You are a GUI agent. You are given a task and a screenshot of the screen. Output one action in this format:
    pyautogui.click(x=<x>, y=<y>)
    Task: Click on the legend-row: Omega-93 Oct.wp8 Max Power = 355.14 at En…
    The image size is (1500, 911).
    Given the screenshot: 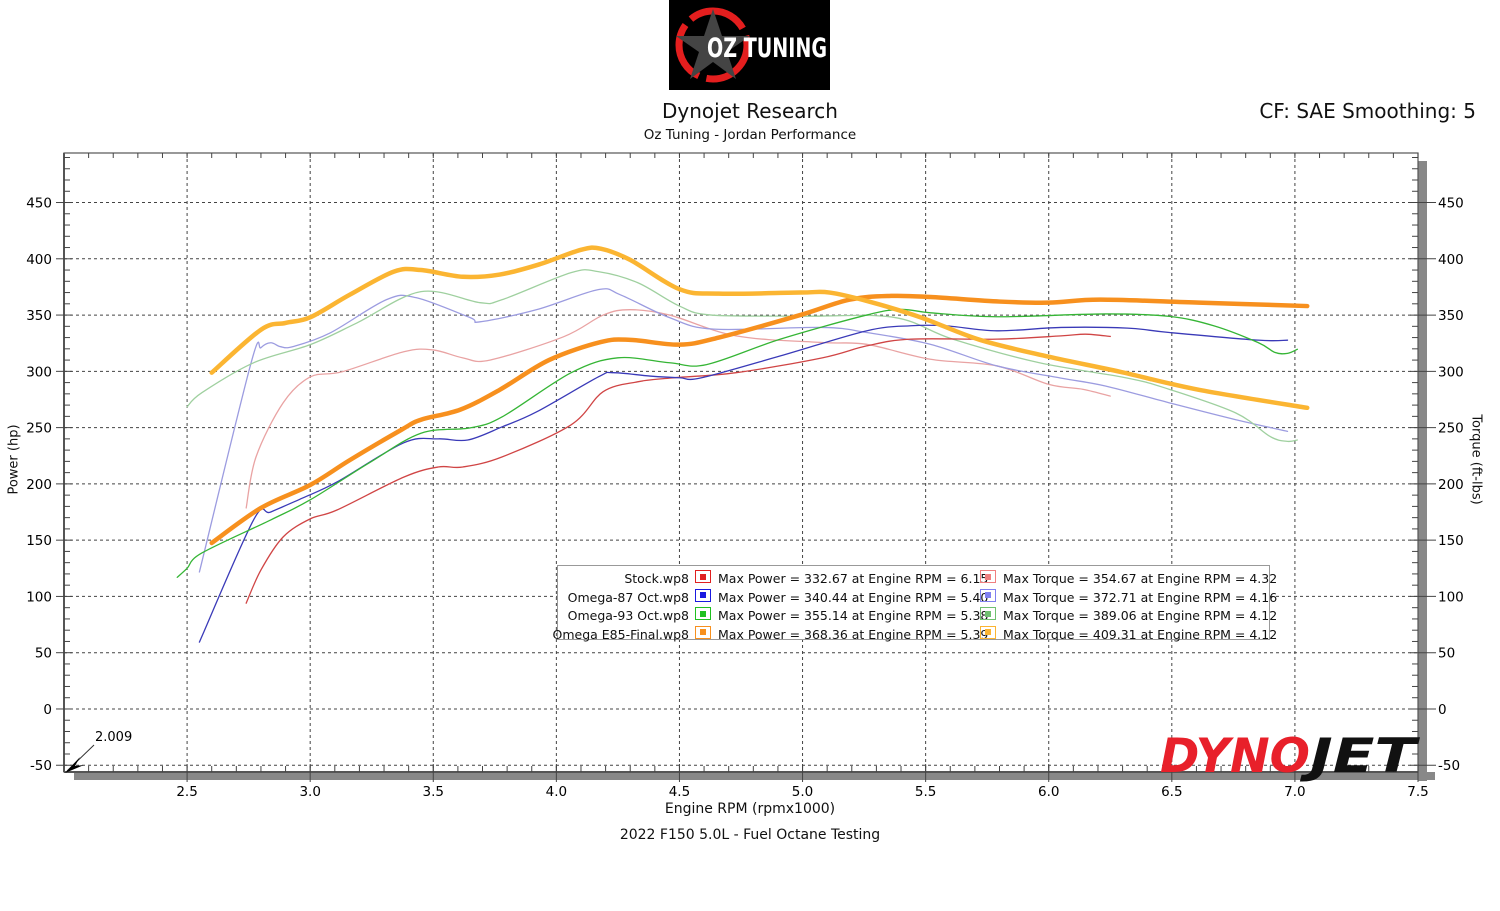 What is the action you would take?
    pyautogui.click(x=917, y=615)
    